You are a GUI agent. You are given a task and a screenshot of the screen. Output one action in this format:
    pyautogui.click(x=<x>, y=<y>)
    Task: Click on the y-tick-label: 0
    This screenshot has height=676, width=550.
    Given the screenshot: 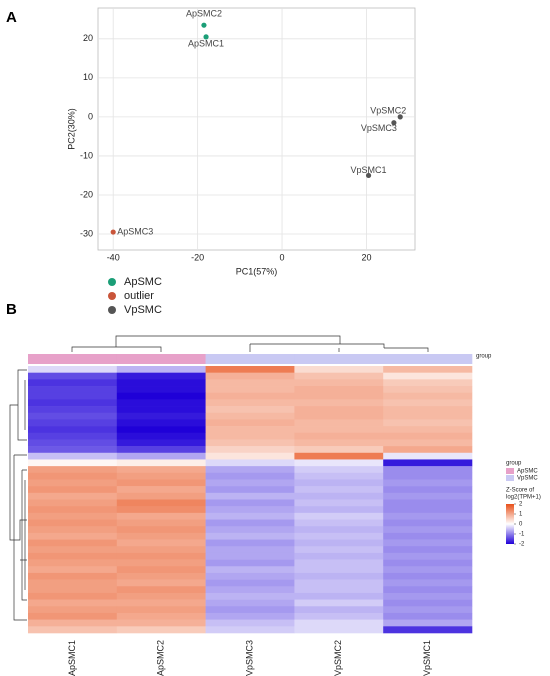 What is the action you would take?
    pyautogui.click(x=90, y=116)
    